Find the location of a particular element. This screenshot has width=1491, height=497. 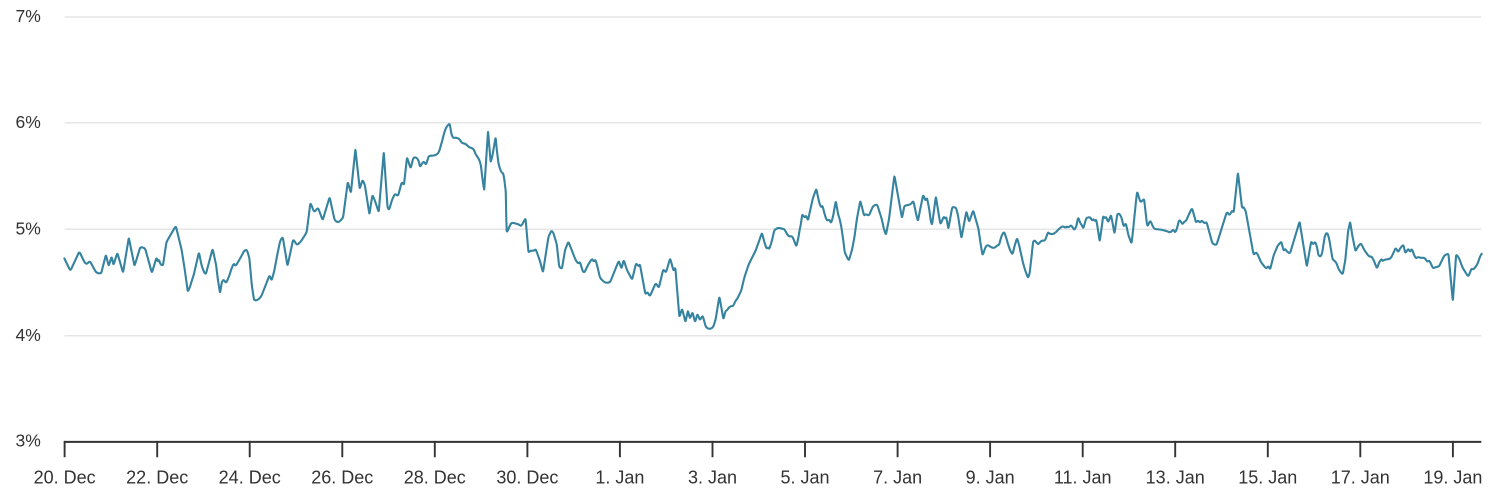

svg-text: 15. Jan is located at coordinates (1267, 478).